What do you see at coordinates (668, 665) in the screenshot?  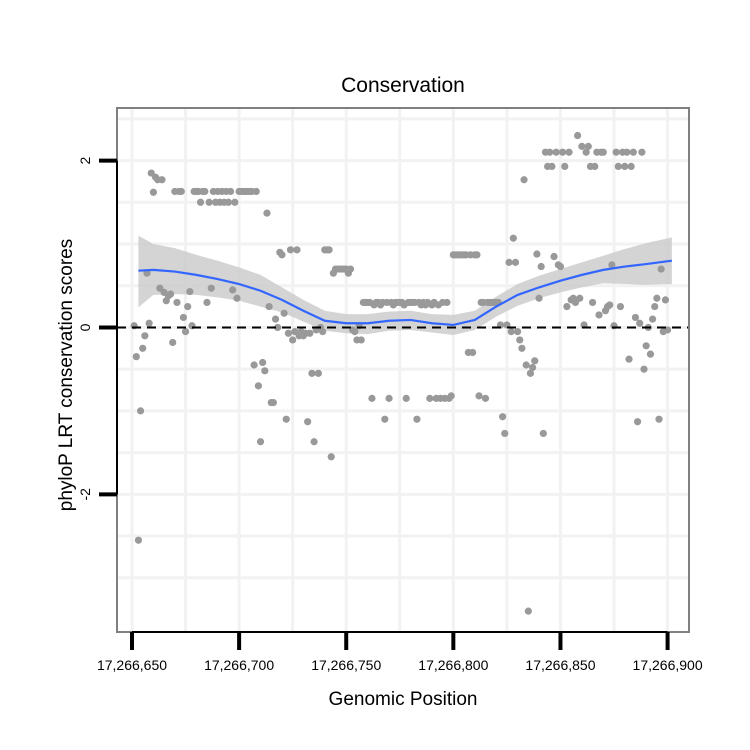 I see `x-tick-label: 17,266,900` at bounding box center [668, 665].